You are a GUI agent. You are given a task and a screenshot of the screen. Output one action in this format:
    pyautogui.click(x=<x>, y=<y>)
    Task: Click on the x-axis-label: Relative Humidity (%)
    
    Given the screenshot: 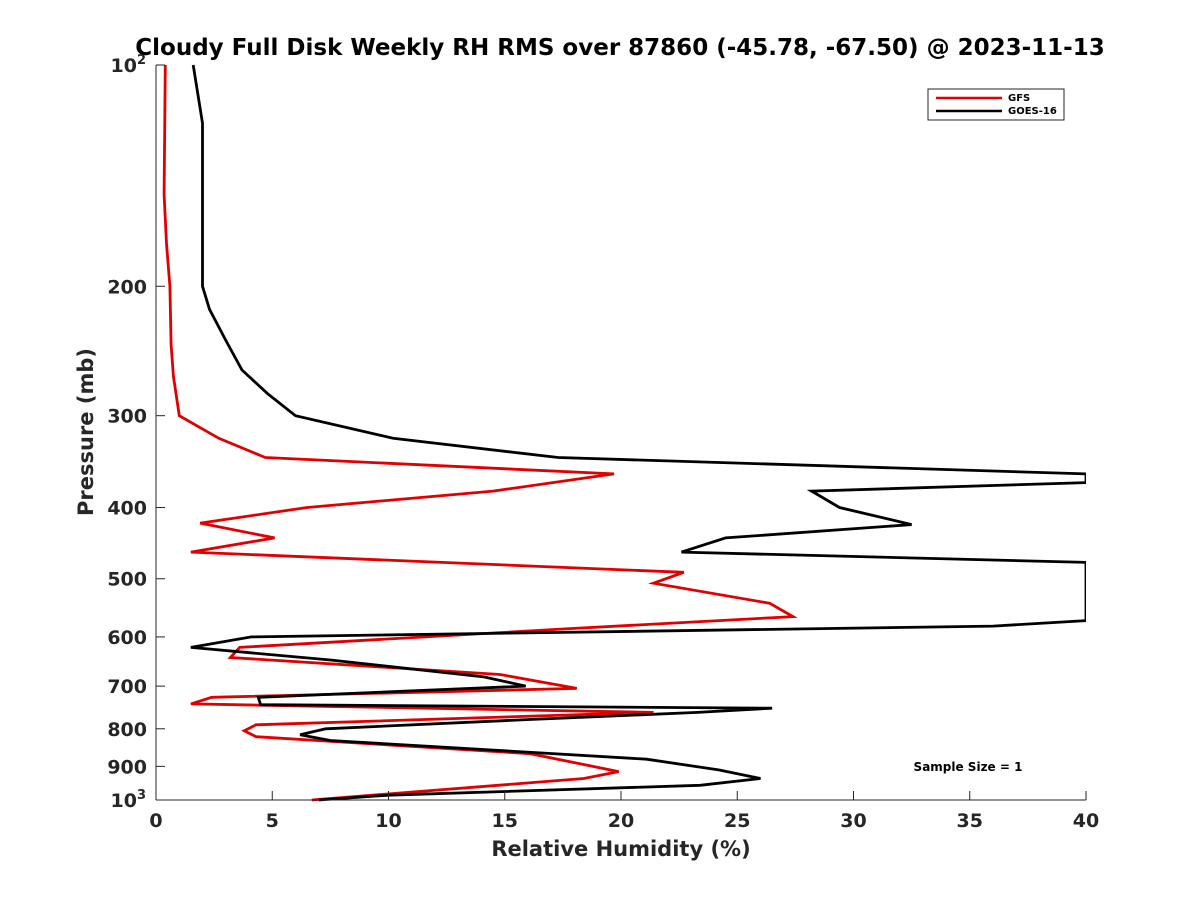 What is the action you would take?
    pyautogui.click(x=620, y=849)
    